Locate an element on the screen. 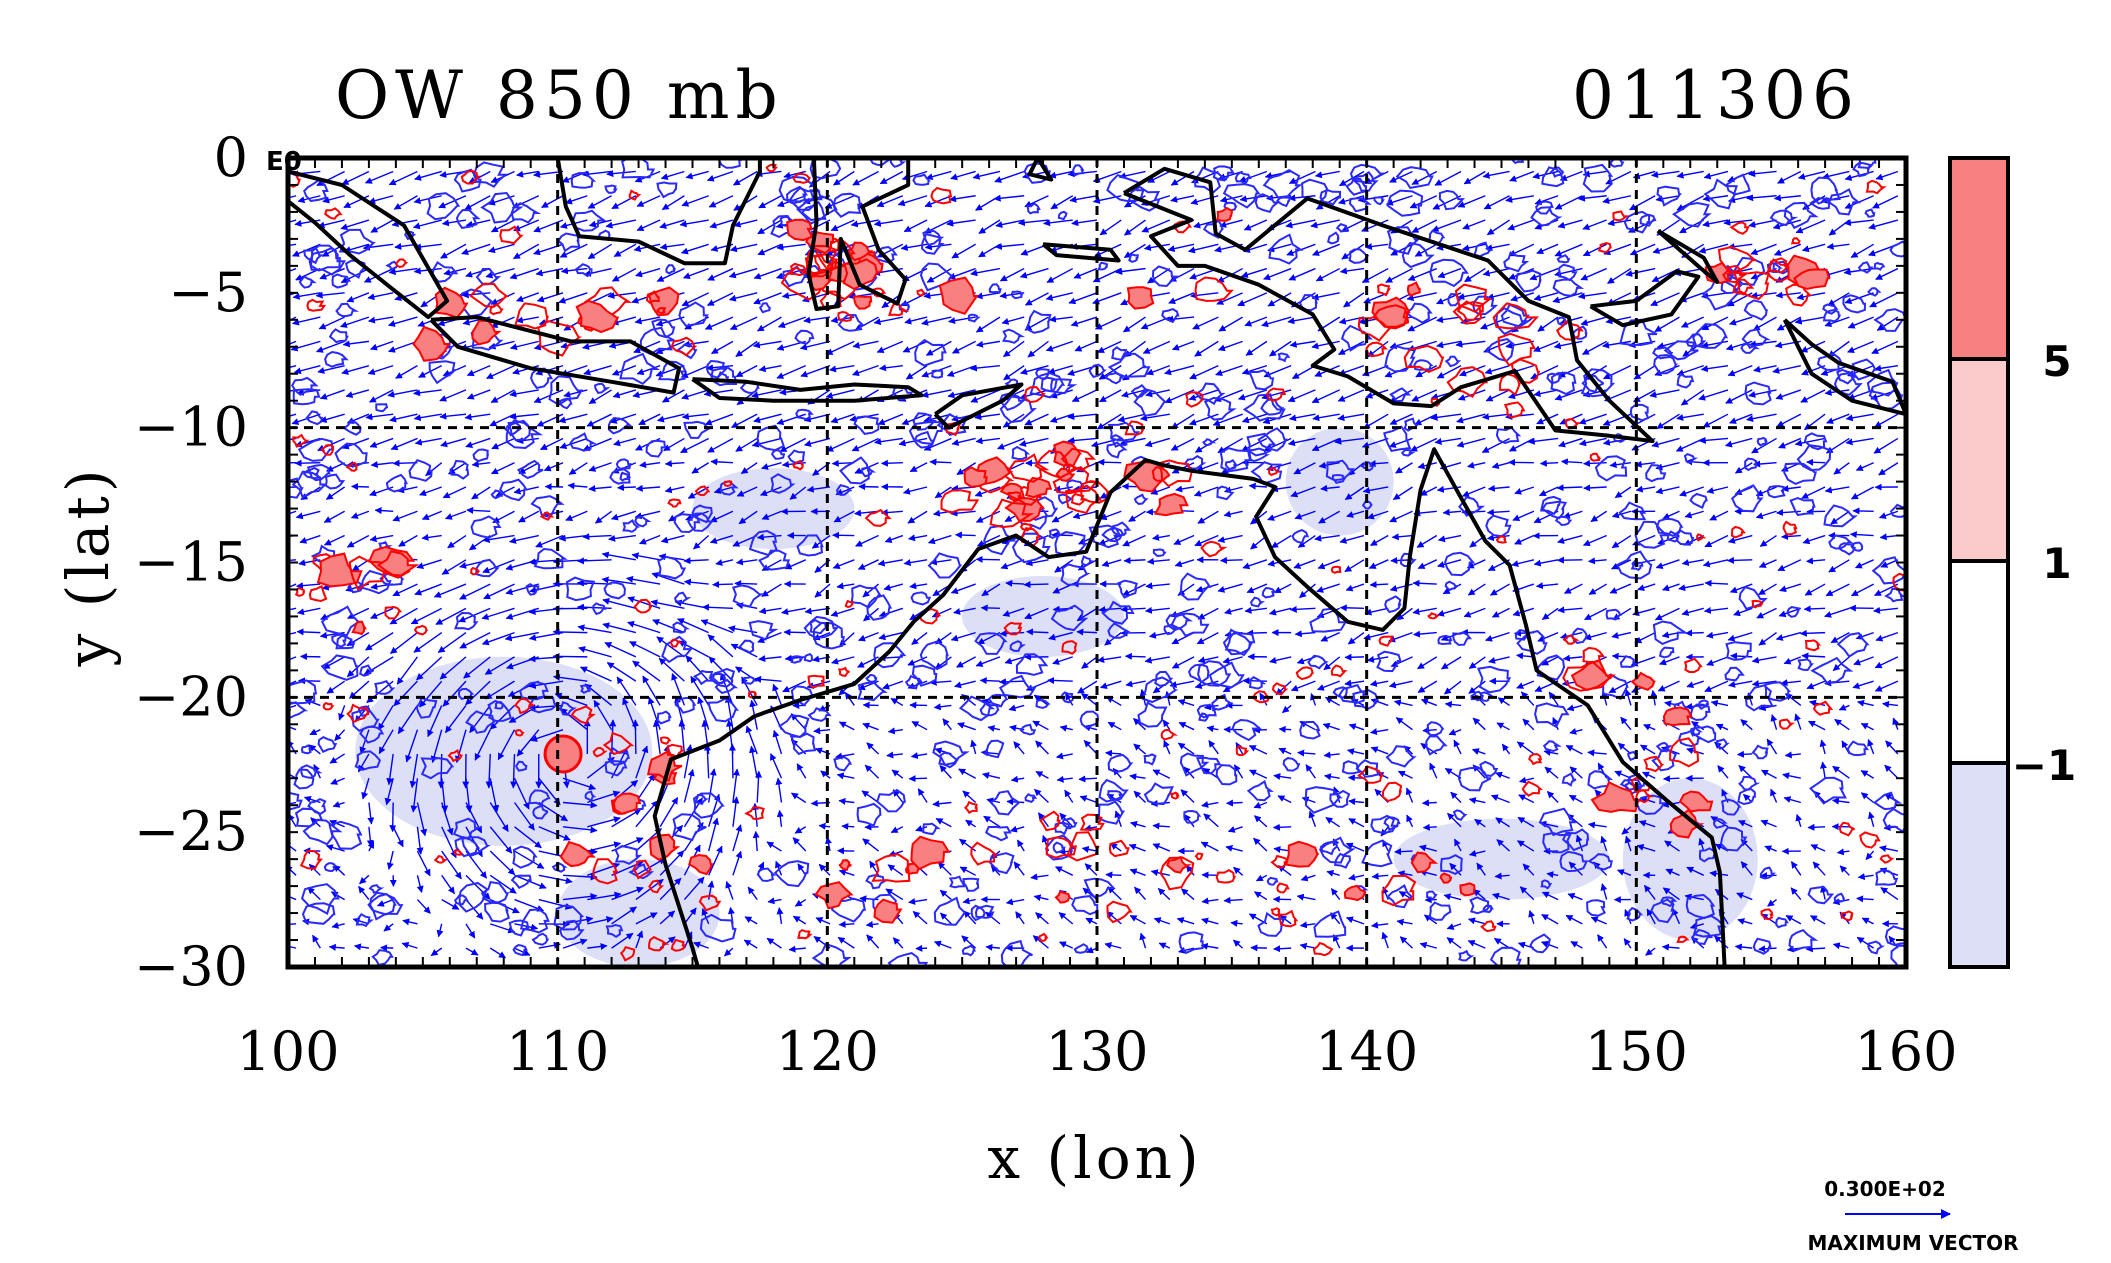 The height and width of the screenshot is (1263, 2111). x-tick-label: 110 is located at coordinates (557, 1051).